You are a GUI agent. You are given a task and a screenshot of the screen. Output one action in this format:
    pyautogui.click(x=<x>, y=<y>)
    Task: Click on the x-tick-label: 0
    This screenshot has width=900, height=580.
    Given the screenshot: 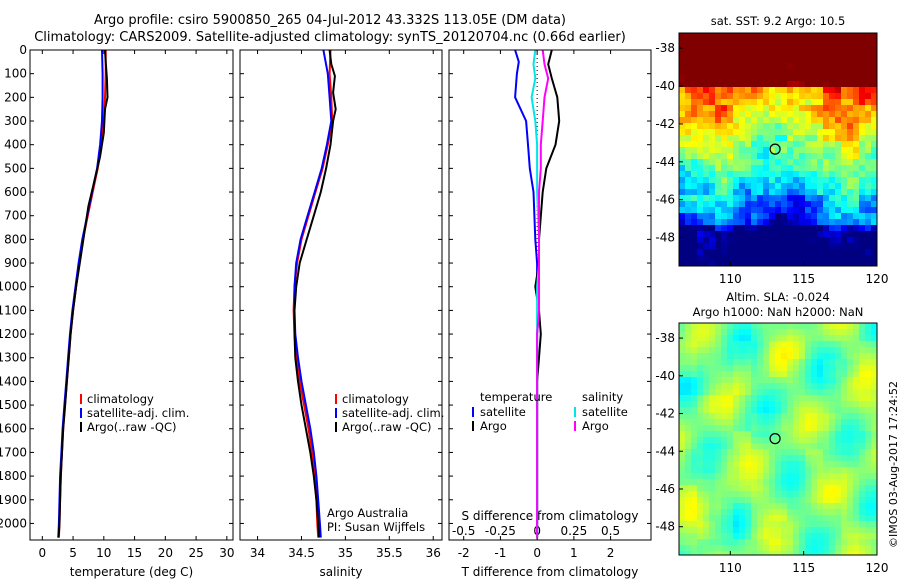 What is the action you would take?
    pyautogui.click(x=537, y=553)
    